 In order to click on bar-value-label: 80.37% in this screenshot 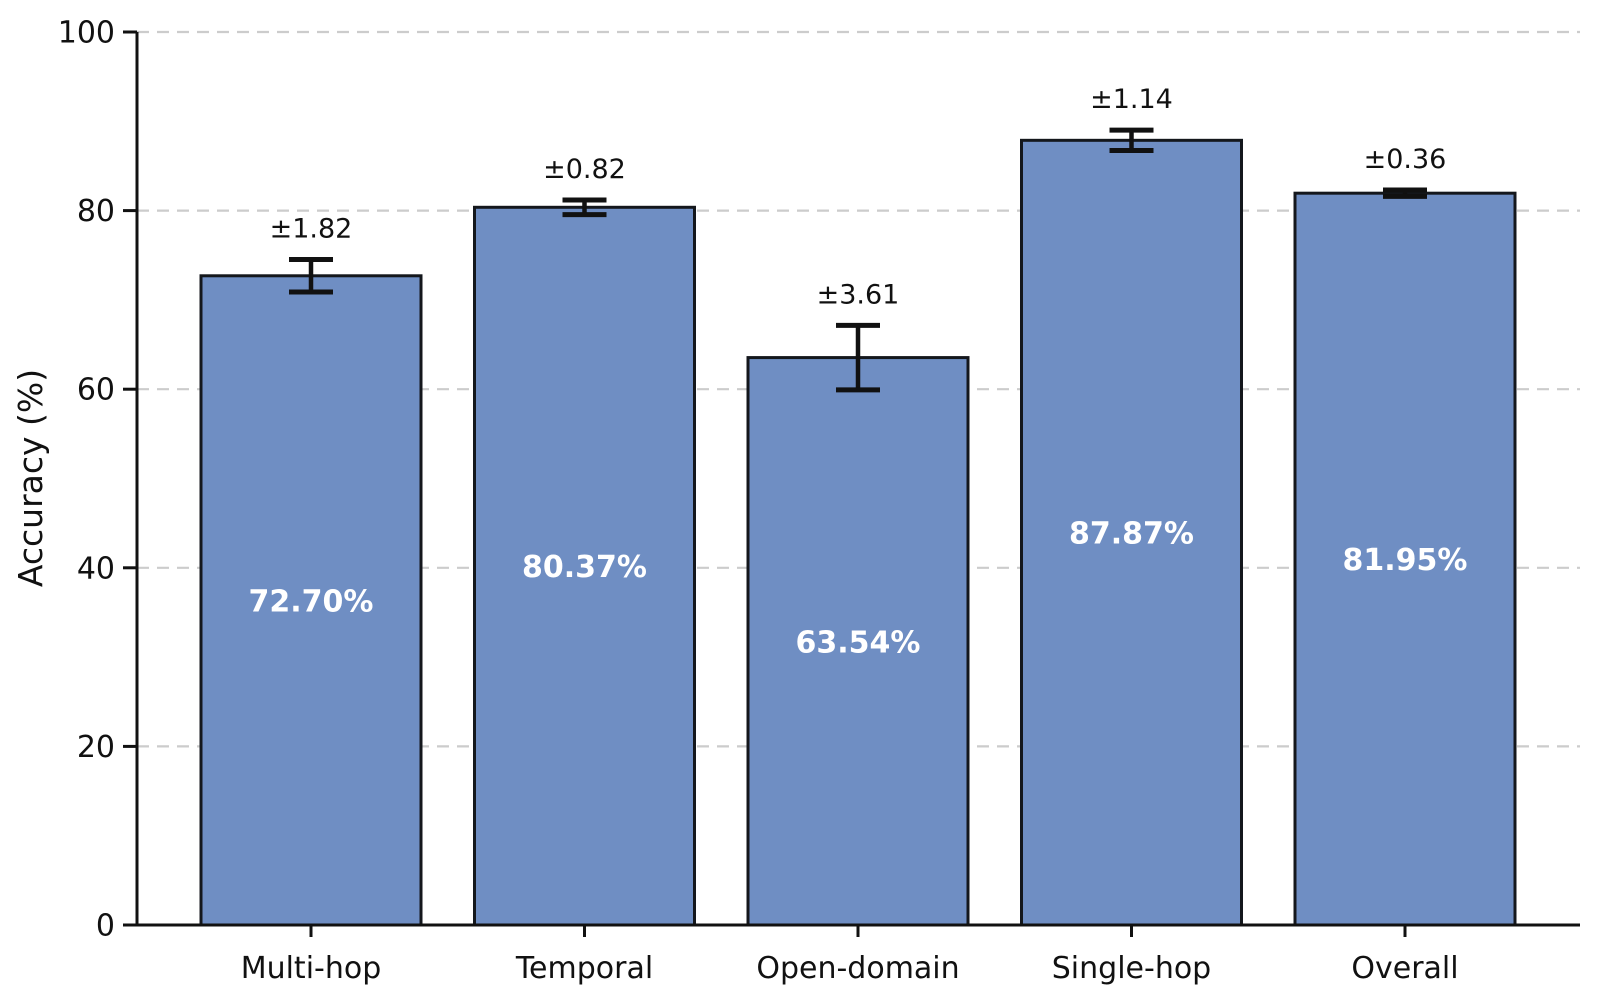, I will do `click(584, 567)`.